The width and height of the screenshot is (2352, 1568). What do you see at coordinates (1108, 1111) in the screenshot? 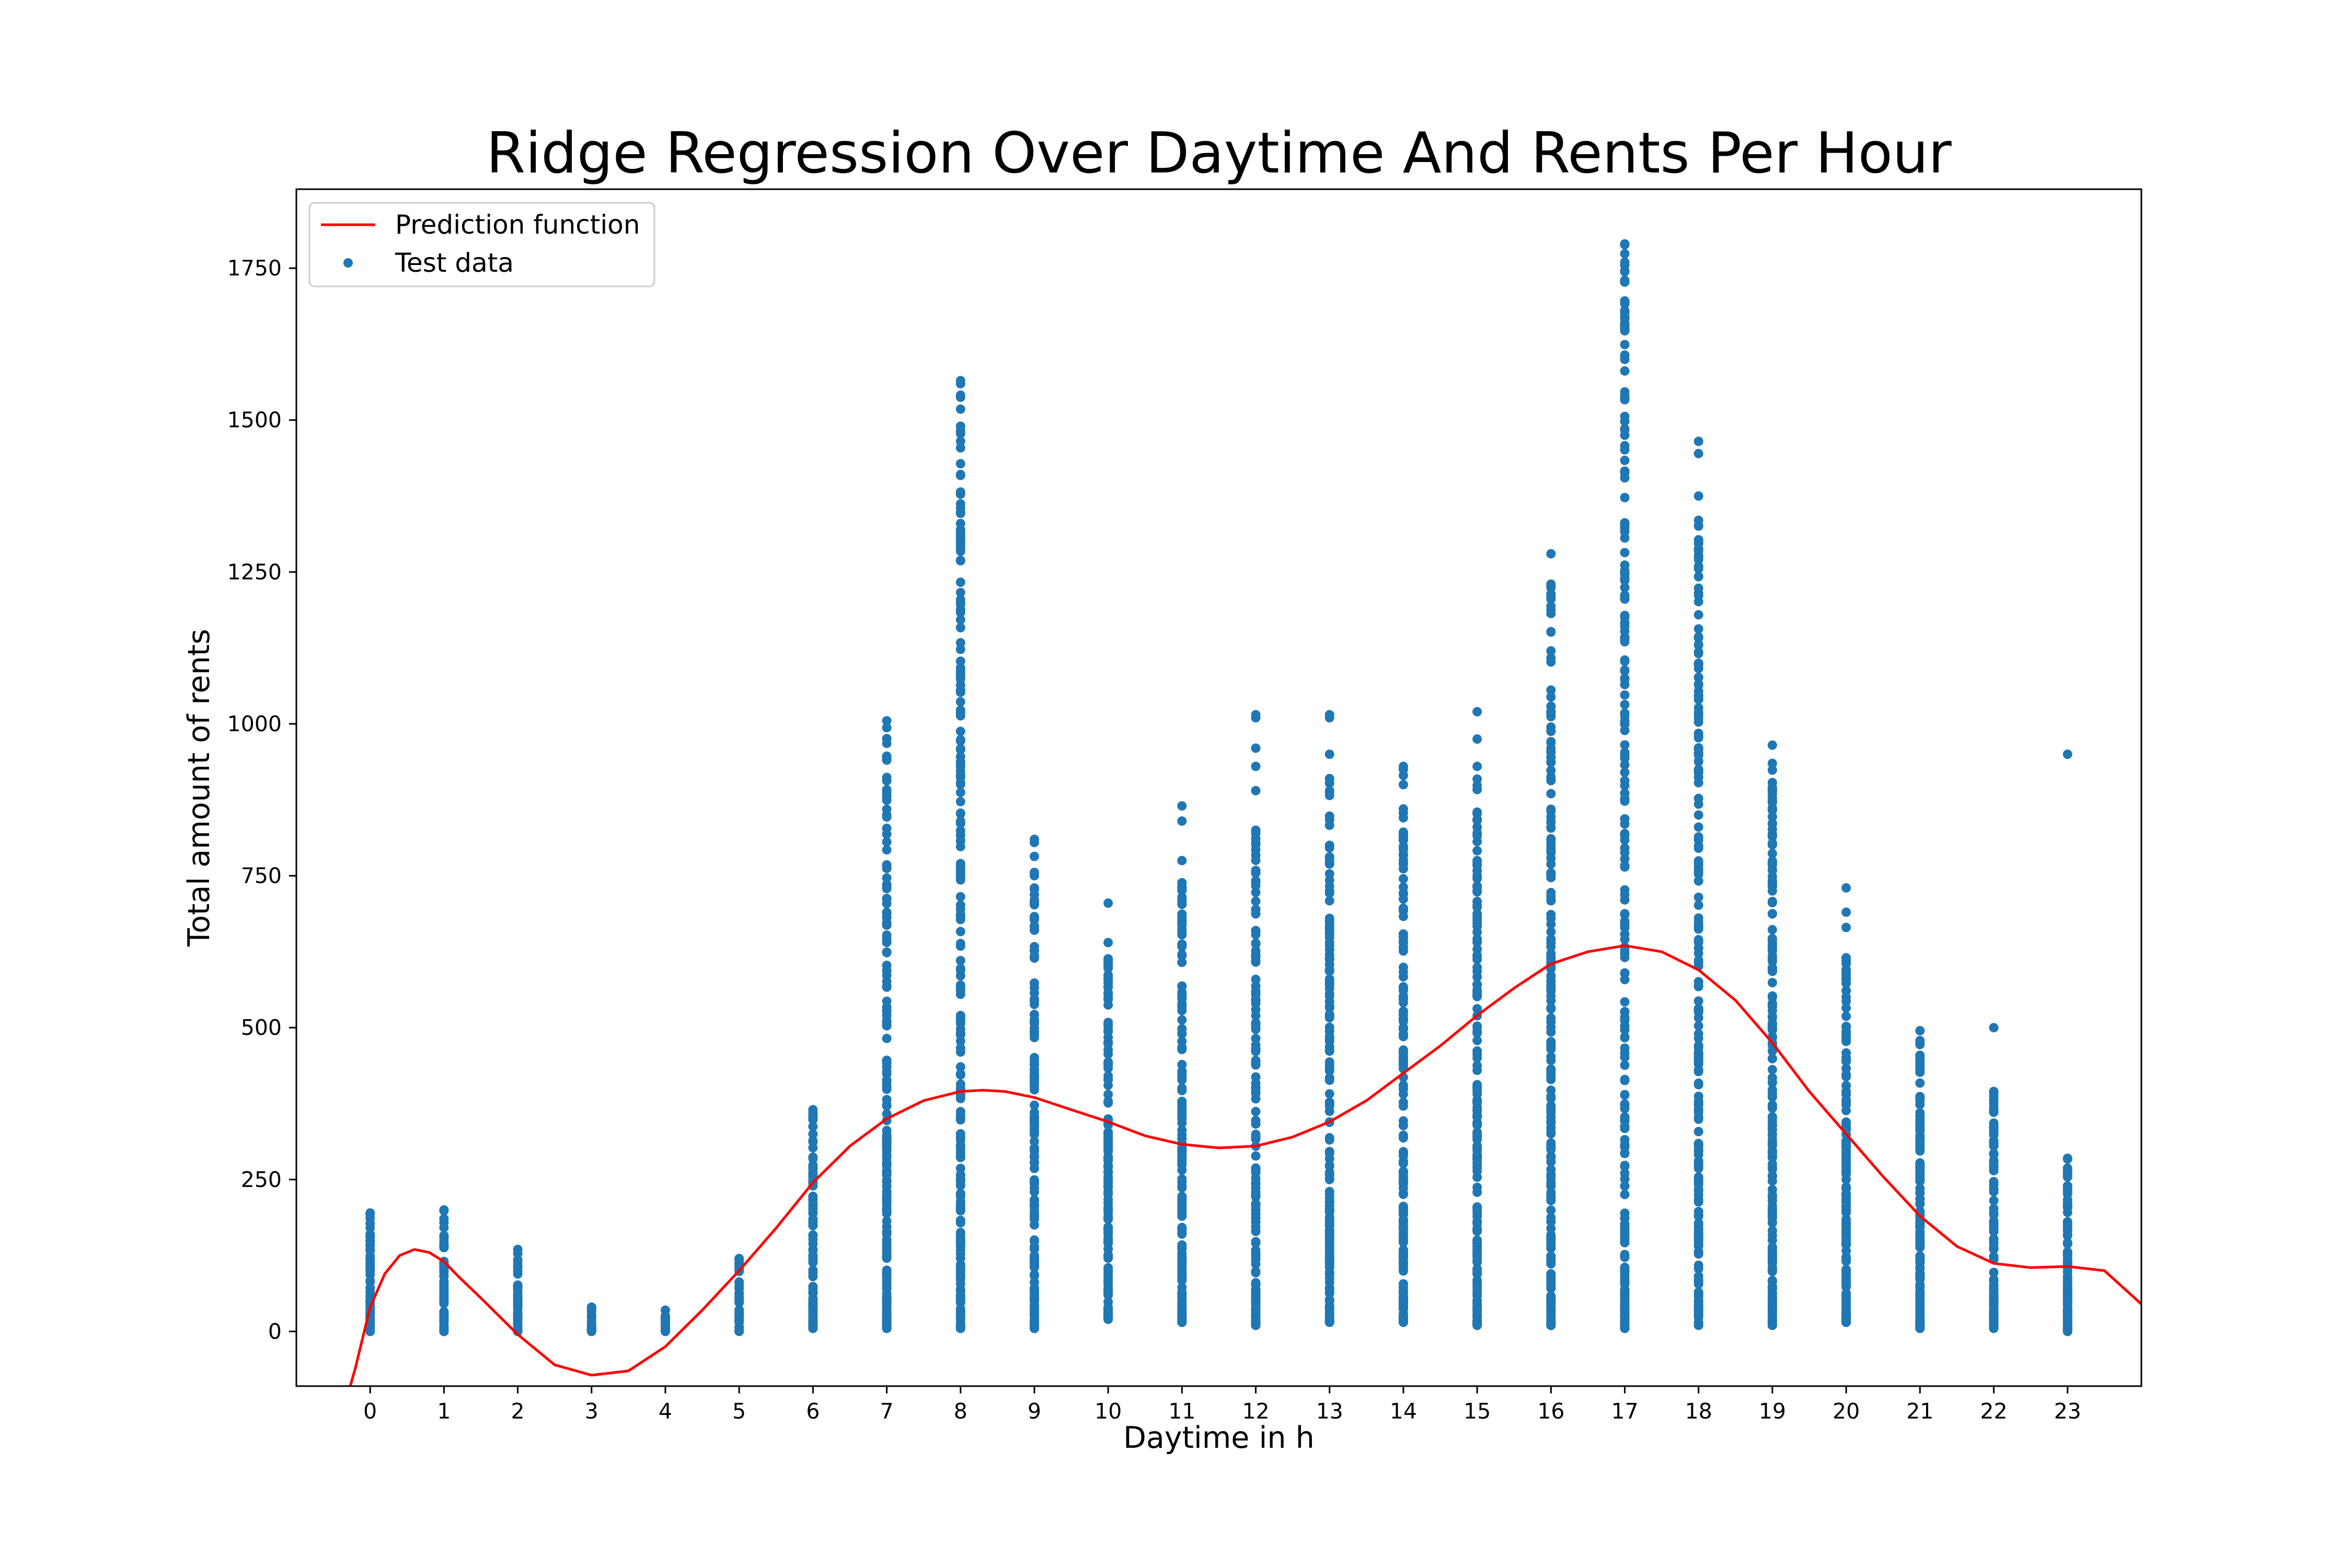
I see `hour-10-points` at bounding box center [1108, 1111].